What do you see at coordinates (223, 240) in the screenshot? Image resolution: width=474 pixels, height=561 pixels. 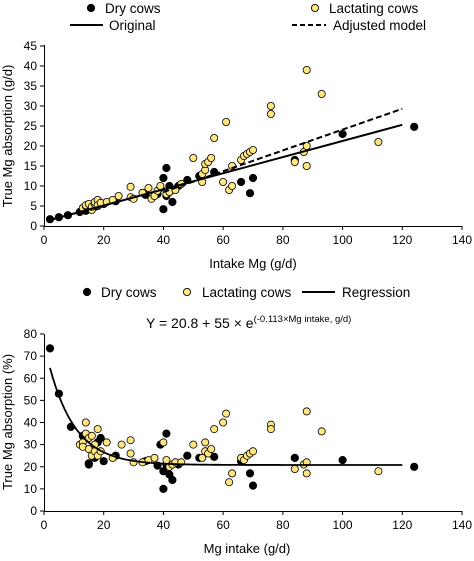 I see `top-x-tick-label: 60` at bounding box center [223, 240].